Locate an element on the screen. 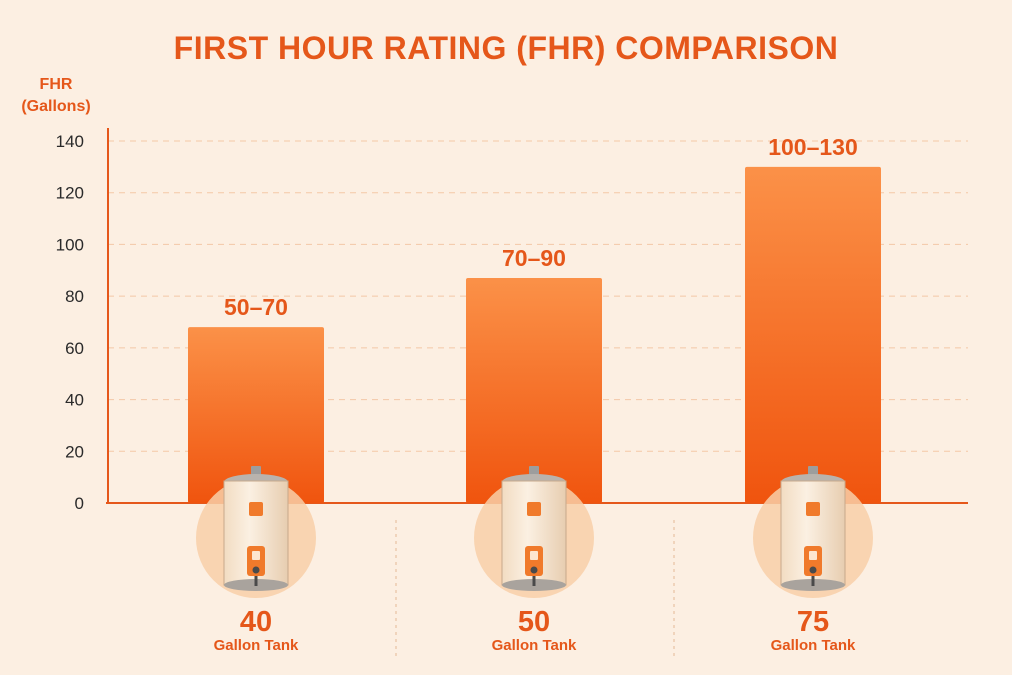 The width and height of the screenshot is (1012, 675). category-size-label: 50 is located at coordinates (534, 622).